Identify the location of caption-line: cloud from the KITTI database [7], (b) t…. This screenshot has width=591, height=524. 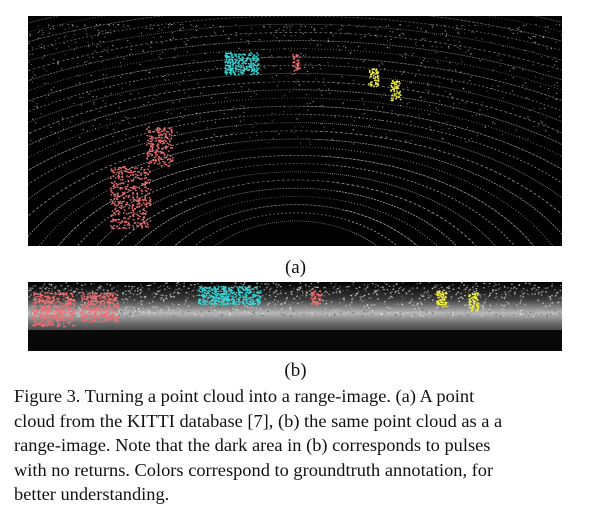
(258, 420).